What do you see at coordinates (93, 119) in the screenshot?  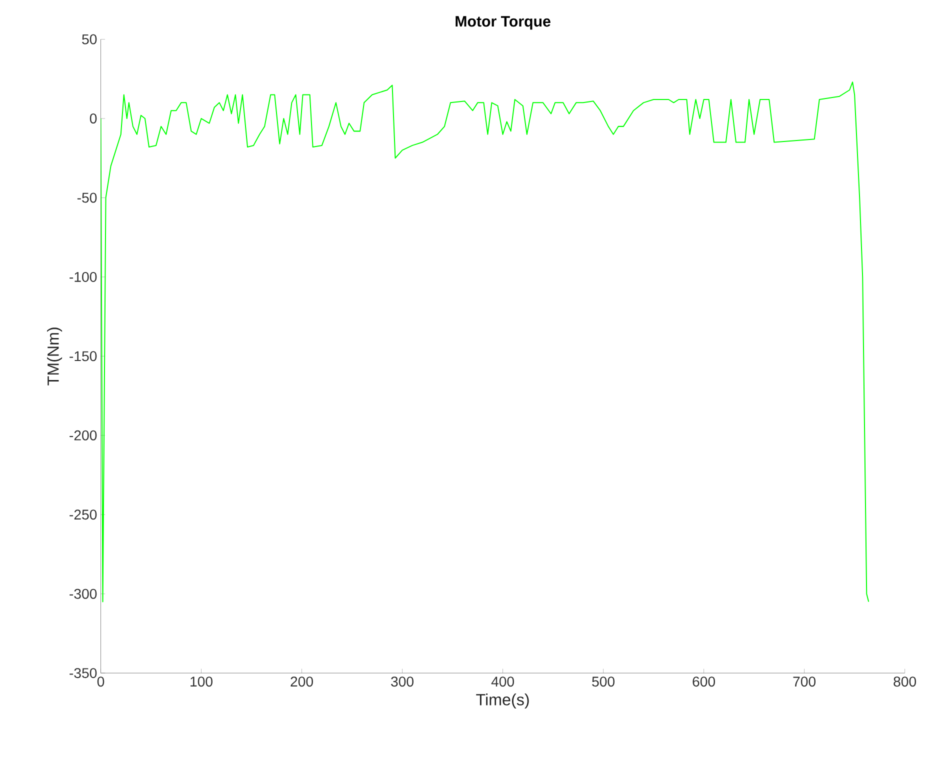 I see `y-tick-label: 0` at bounding box center [93, 119].